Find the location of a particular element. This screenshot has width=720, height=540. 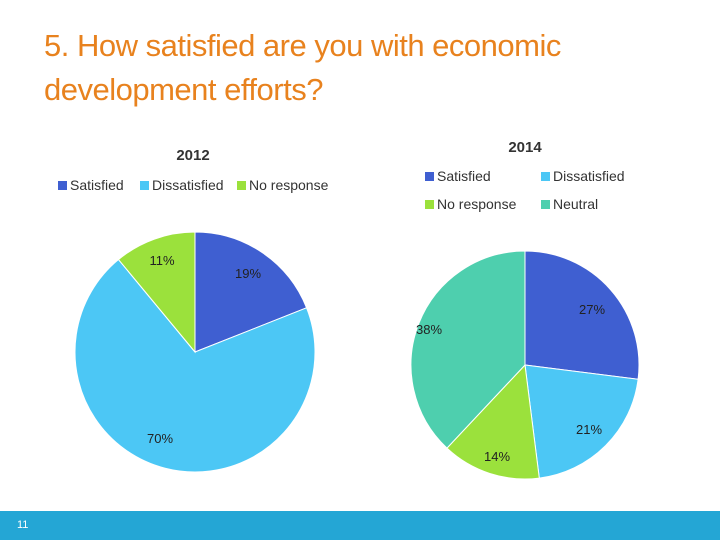

data-labels: 27% 21% 14% 38% is located at coordinates (510, 383).